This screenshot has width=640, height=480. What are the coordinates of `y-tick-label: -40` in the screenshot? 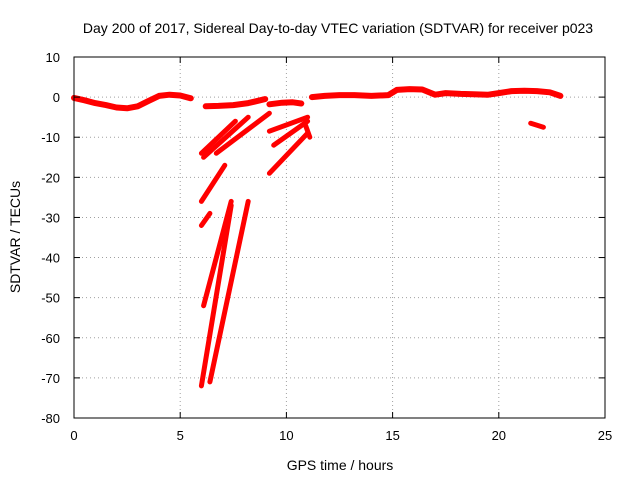 It's located at (50, 258).